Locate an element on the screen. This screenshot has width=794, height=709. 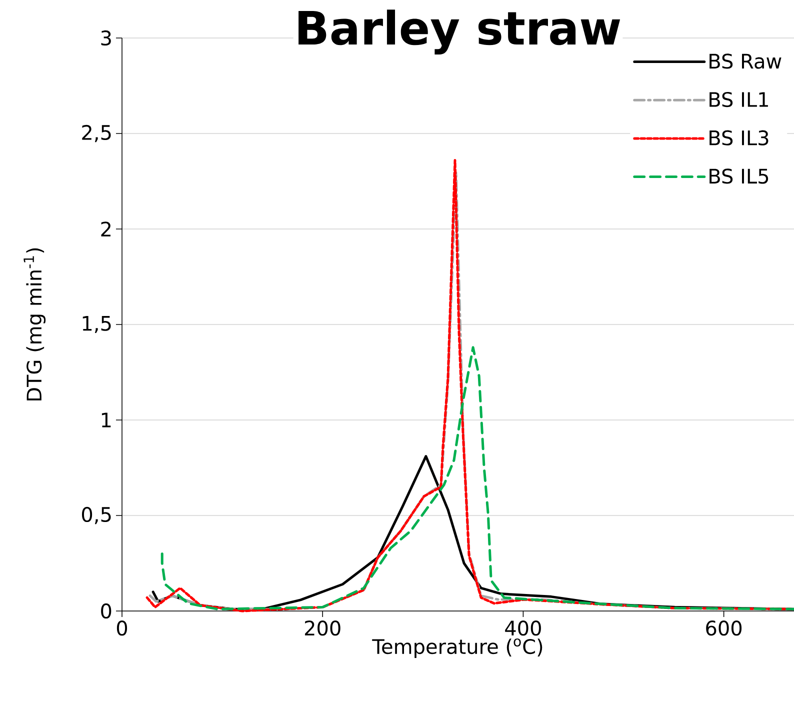
y-tick-label: 1 is located at coordinates (106, 420).